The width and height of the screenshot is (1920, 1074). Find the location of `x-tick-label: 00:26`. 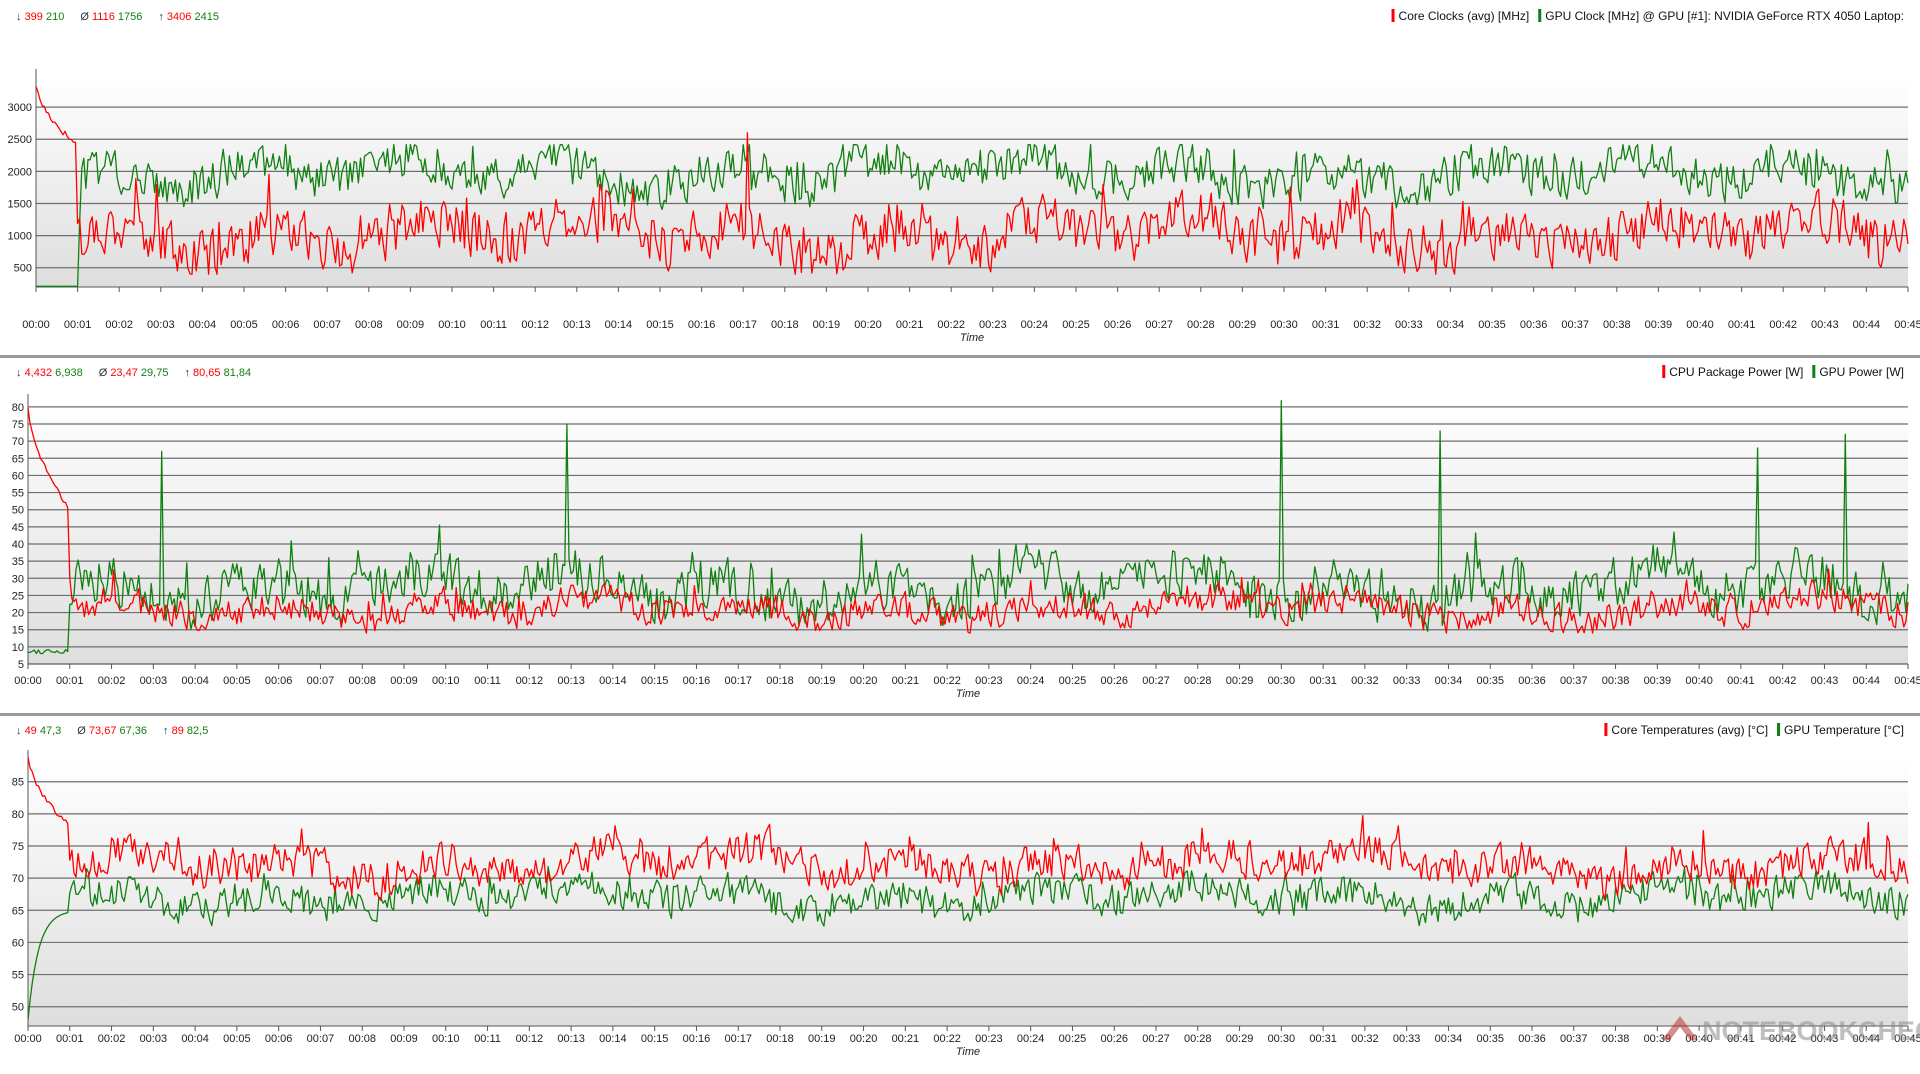

x-tick-label: 00:26 is located at coordinates (1114, 1039).